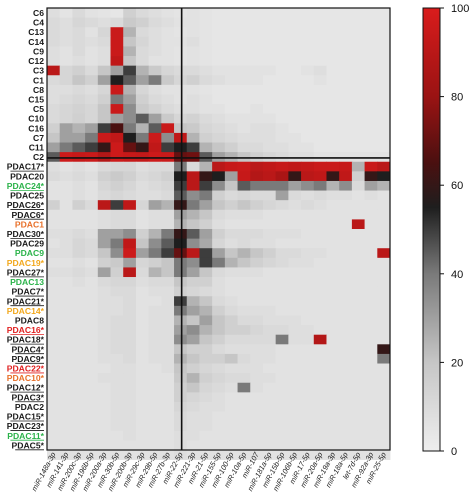  I want to click on row-label: C1, so click(38, 80).